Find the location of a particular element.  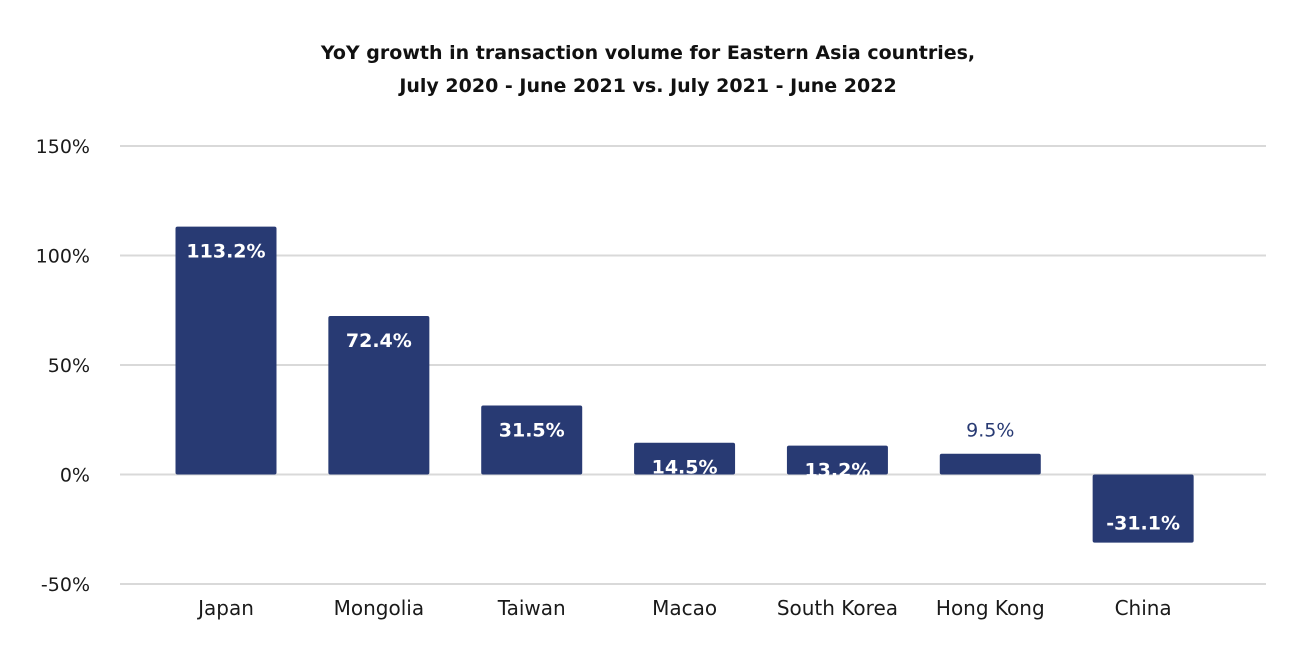

bar-hong-kong is located at coordinates (990, 464).